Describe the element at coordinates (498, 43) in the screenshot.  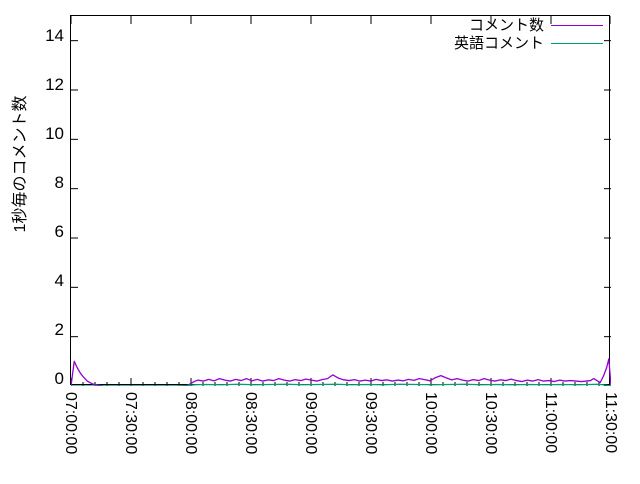
I see `legend-label: 英語コメント` at that location.